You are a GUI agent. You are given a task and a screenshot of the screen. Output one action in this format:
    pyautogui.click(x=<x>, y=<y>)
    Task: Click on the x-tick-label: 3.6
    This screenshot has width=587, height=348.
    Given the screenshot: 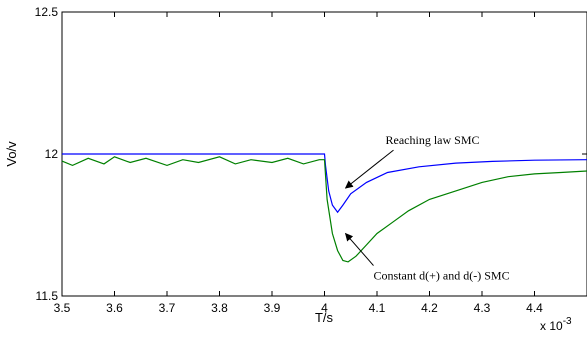 What is the action you would take?
    pyautogui.click(x=114, y=308)
    